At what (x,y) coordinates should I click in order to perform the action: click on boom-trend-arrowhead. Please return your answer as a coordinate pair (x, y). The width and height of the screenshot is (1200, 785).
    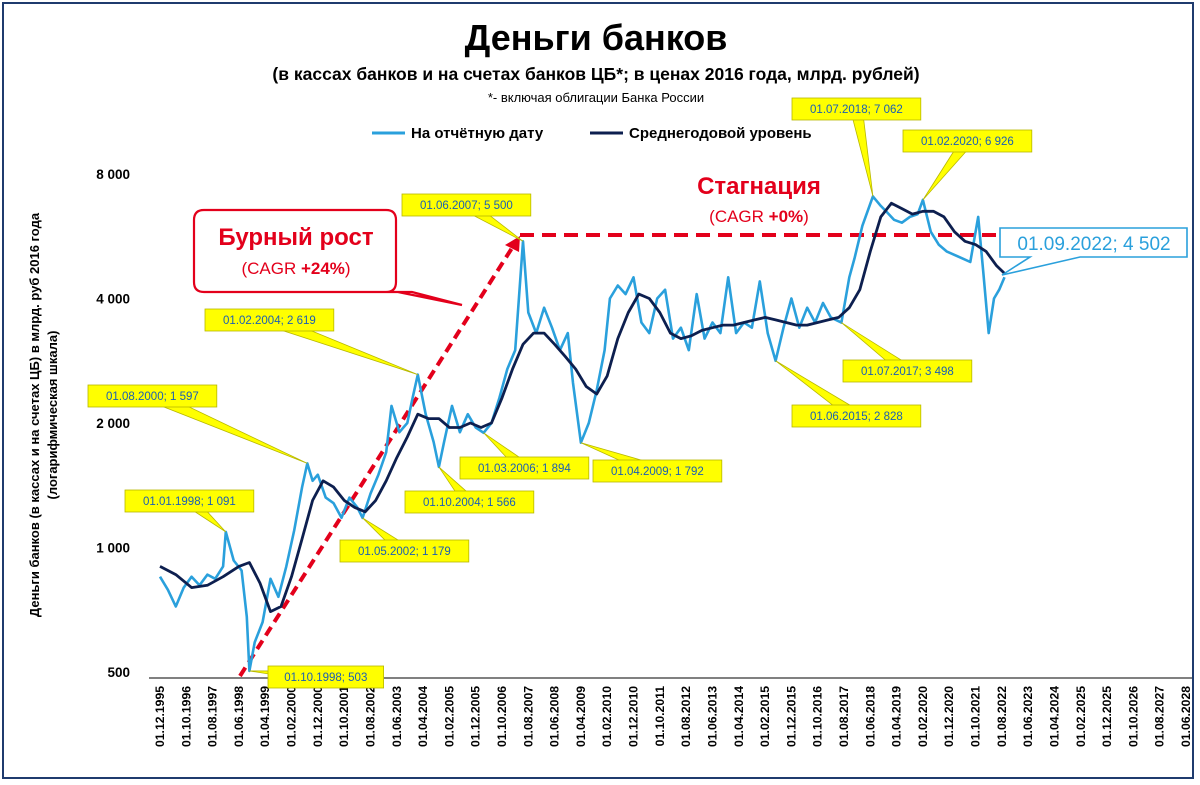
    Looking at the image, I should click on (512, 244).